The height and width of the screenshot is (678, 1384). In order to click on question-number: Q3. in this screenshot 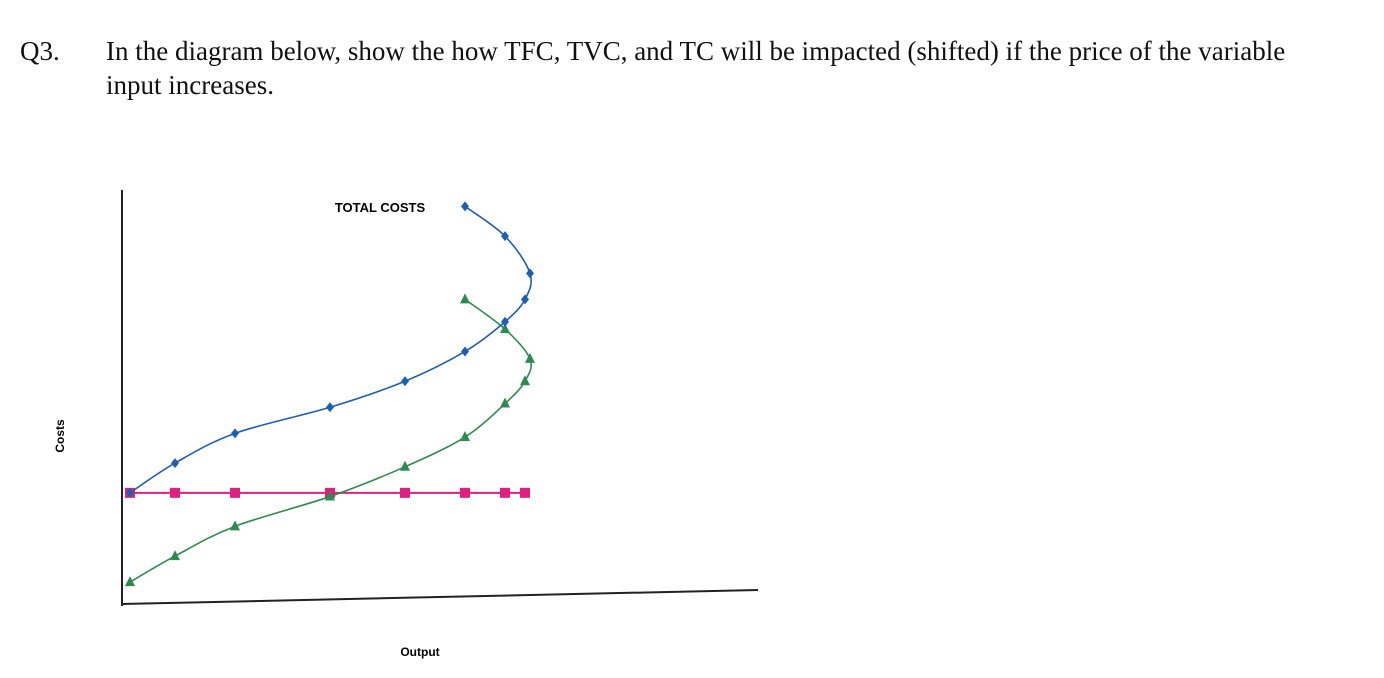, I will do `click(40, 51)`.